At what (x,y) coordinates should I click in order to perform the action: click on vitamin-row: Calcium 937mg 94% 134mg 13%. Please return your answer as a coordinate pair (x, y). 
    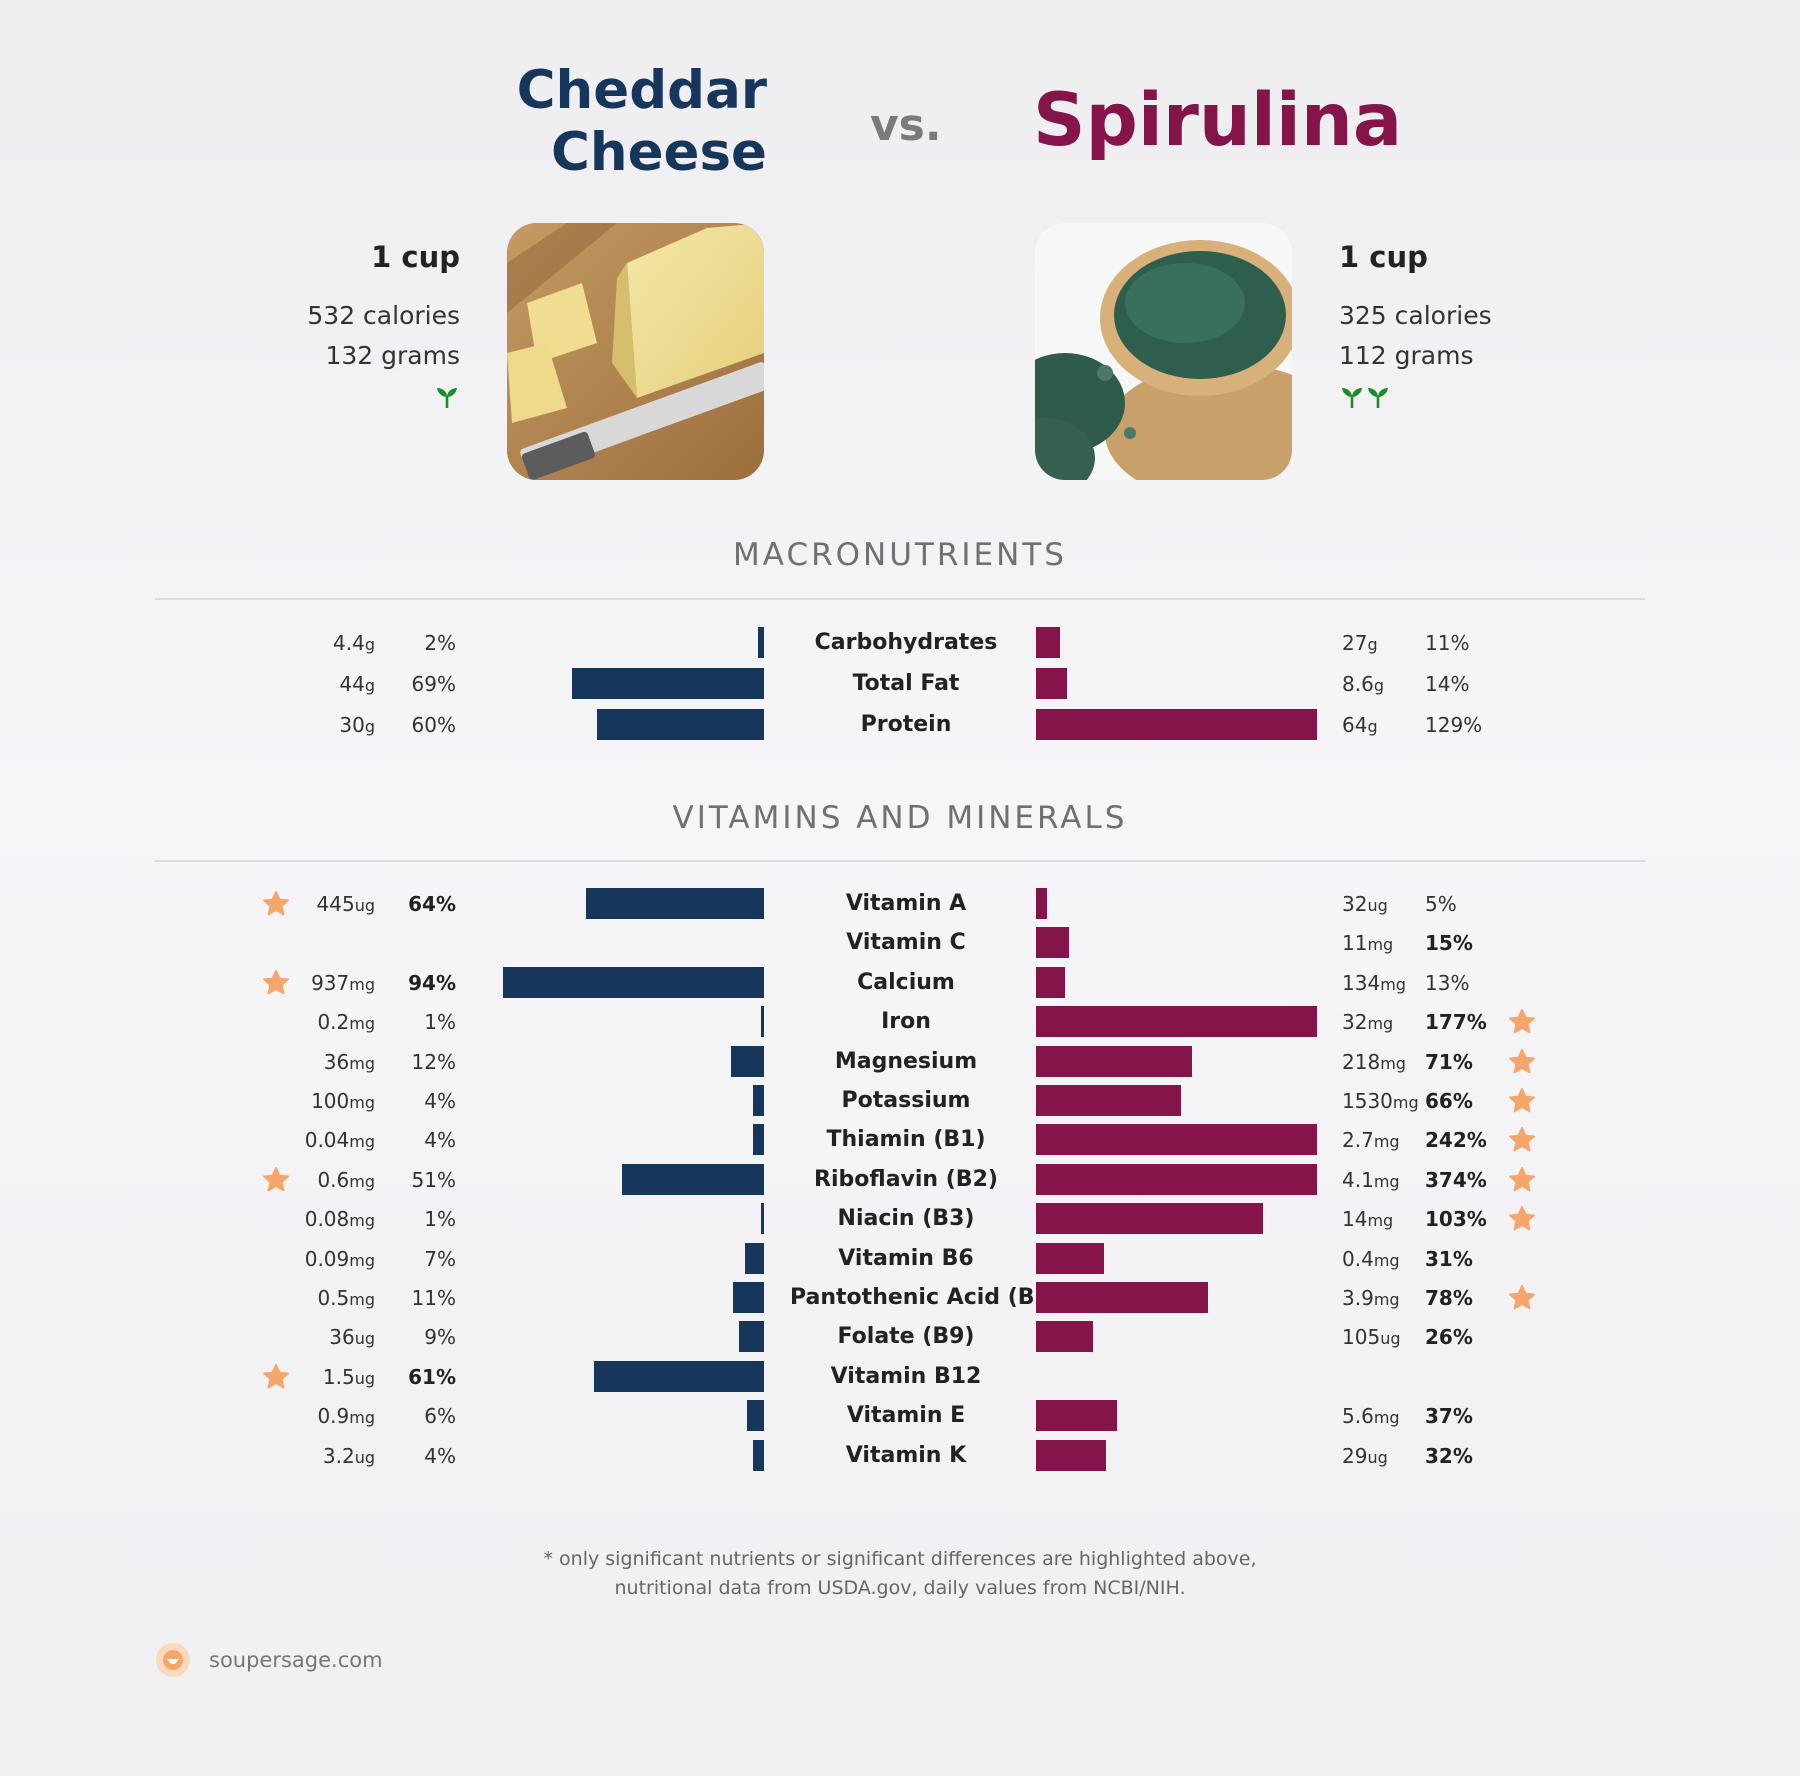
    Looking at the image, I should click on (900, 983).